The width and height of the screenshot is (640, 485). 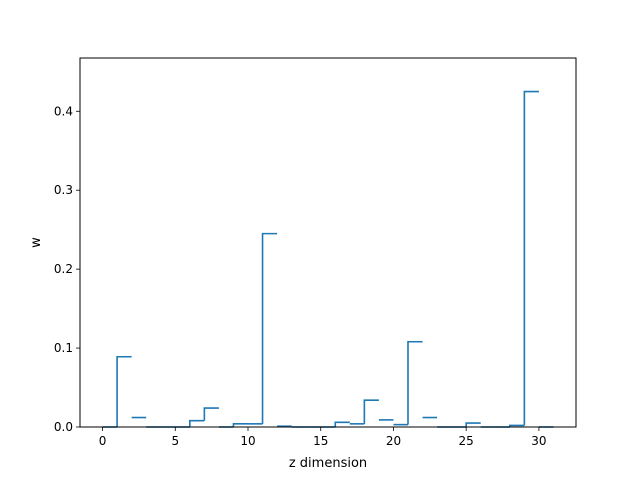 What do you see at coordinates (63, 348) in the screenshot?
I see `y-tick-label: 0.1` at bounding box center [63, 348].